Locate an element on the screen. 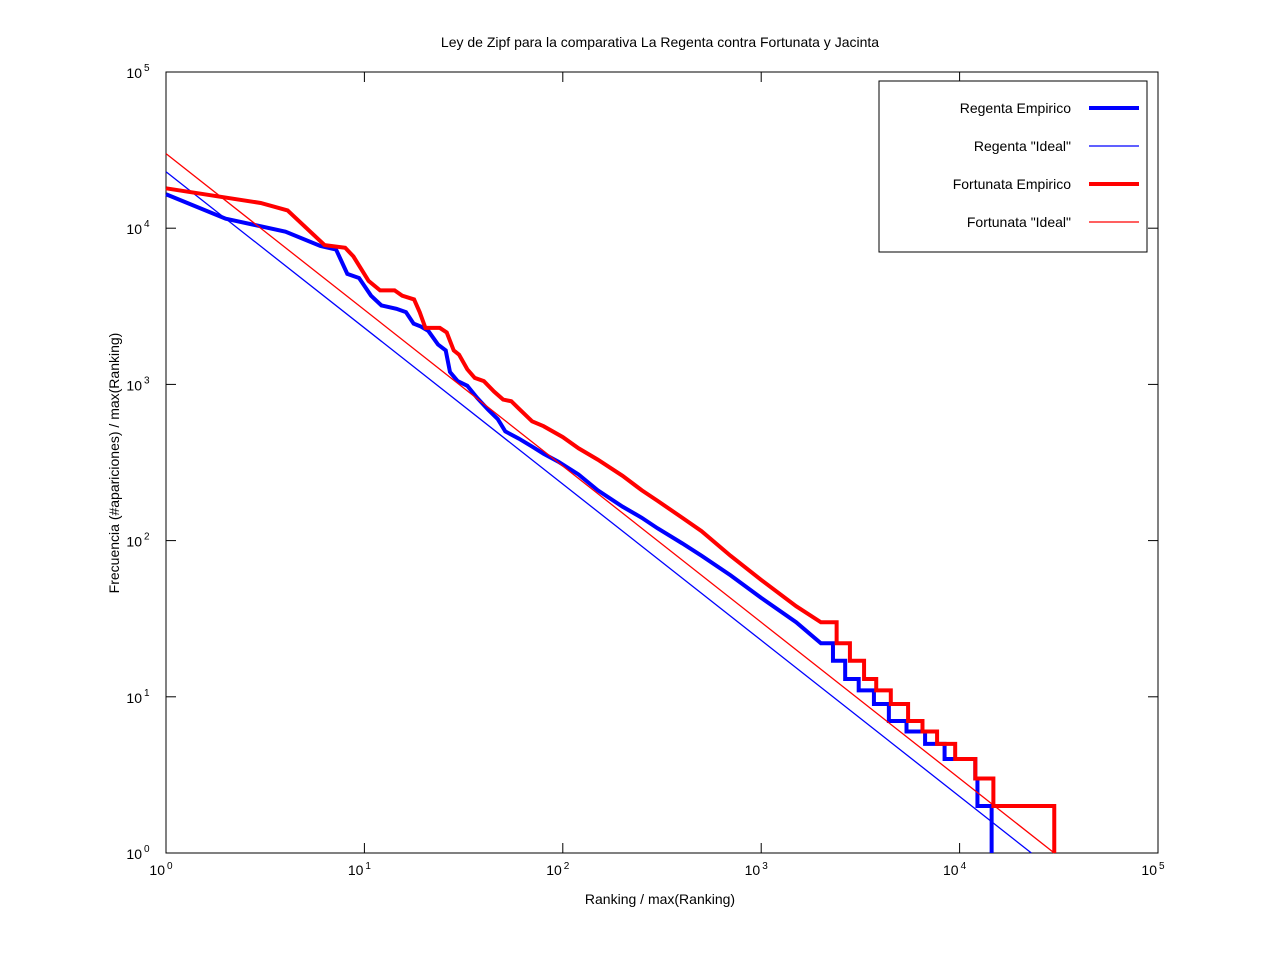 The image size is (1280, 965). y-tick-exp: 4 is located at coordinates (147, 224).